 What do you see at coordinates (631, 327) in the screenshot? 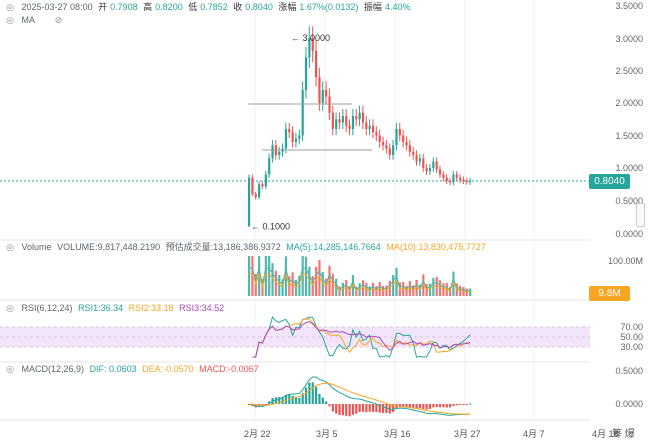
I see `rsi-tick: 70.00` at bounding box center [631, 327].